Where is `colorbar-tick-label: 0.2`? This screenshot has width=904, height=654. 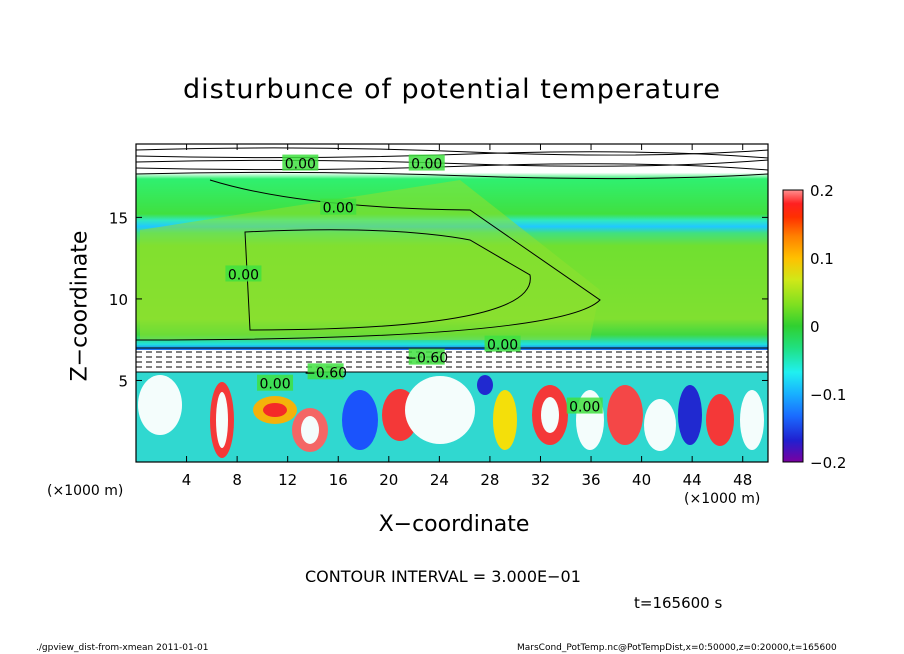 colorbar-tick-label: 0.2 is located at coordinates (822, 191).